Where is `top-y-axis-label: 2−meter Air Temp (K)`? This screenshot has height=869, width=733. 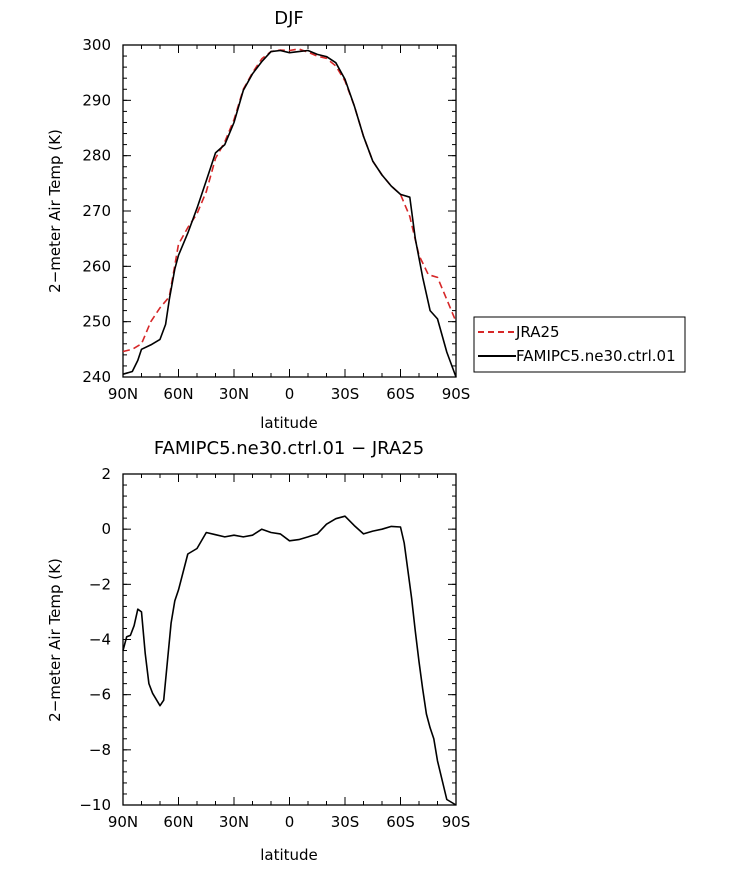 top-y-axis-label: 2−meter Air Temp (K) is located at coordinates (55, 211).